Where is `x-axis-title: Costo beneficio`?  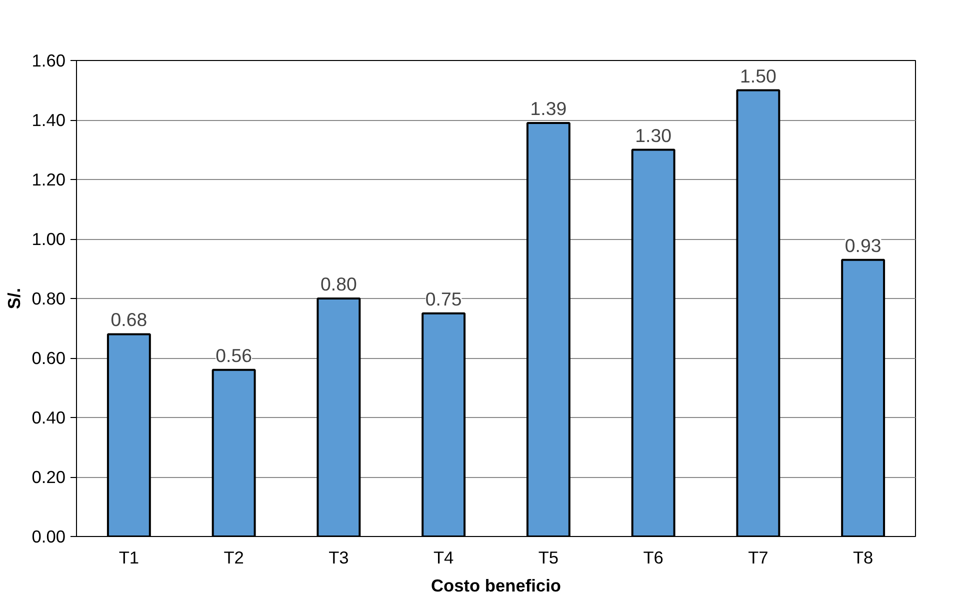
x-axis-title: Costo beneficio is located at coordinates (496, 586).